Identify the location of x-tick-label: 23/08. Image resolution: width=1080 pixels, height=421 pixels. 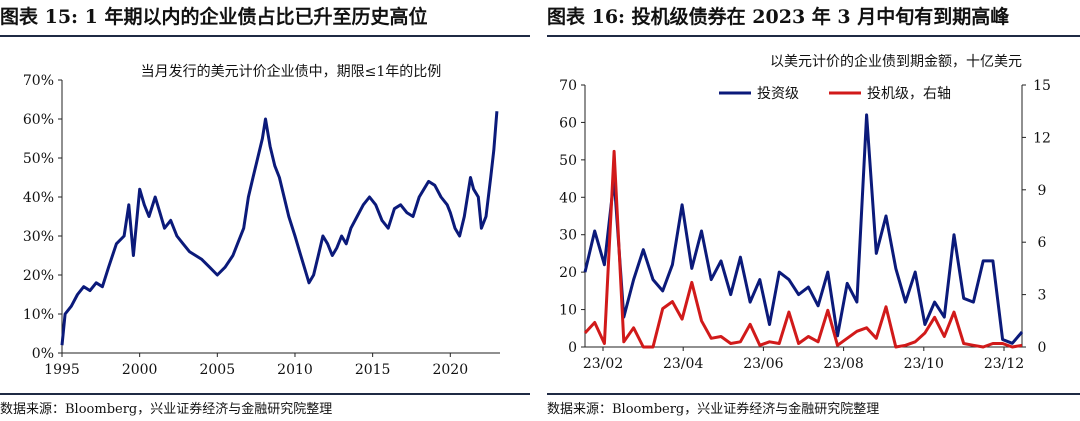
(843, 364).